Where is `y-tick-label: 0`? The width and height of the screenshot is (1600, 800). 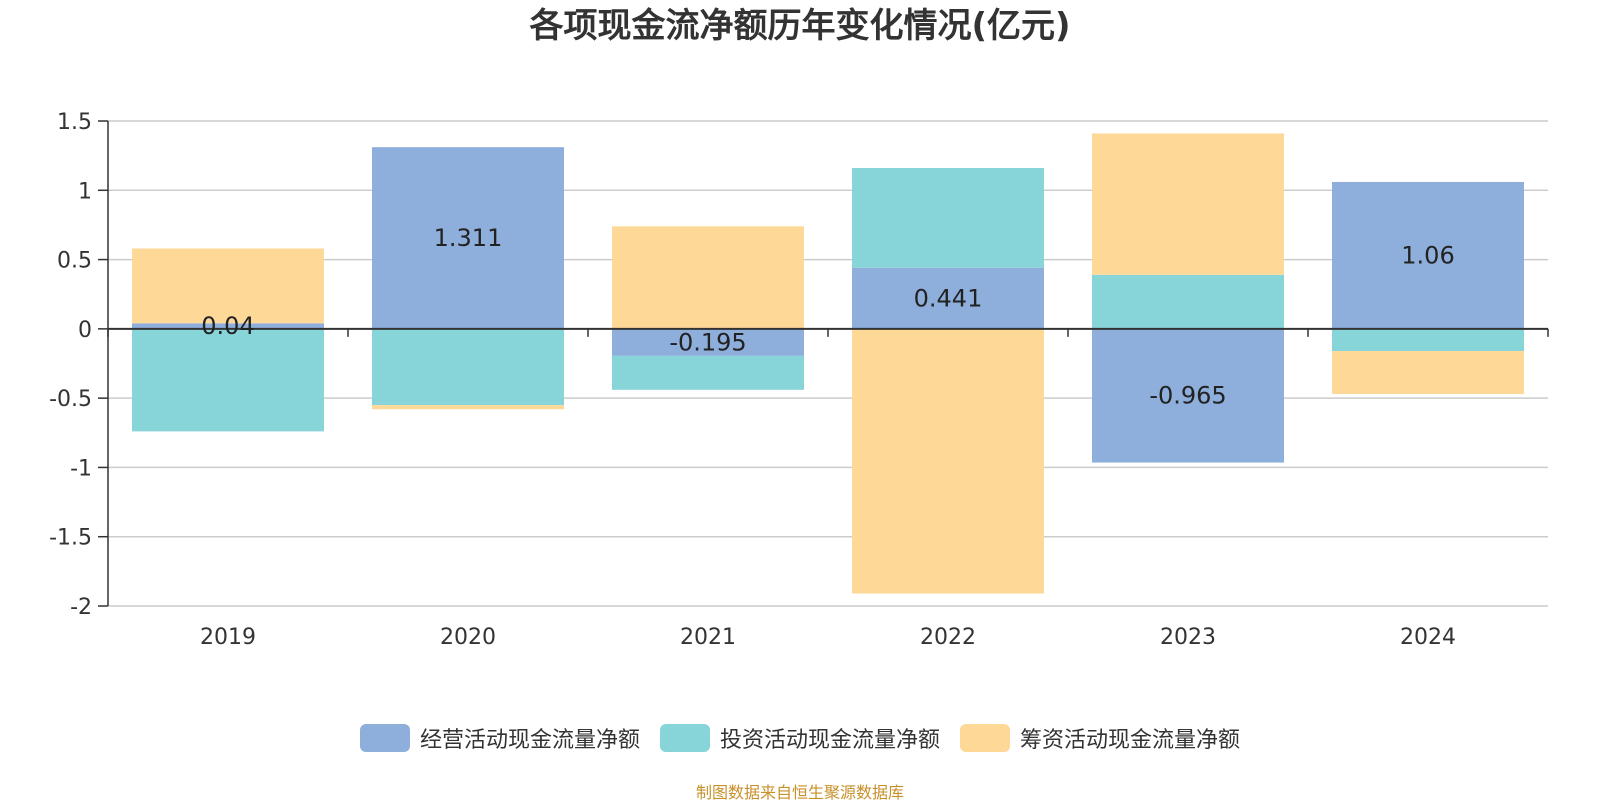 y-tick-label: 0 is located at coordinates (85, 330).